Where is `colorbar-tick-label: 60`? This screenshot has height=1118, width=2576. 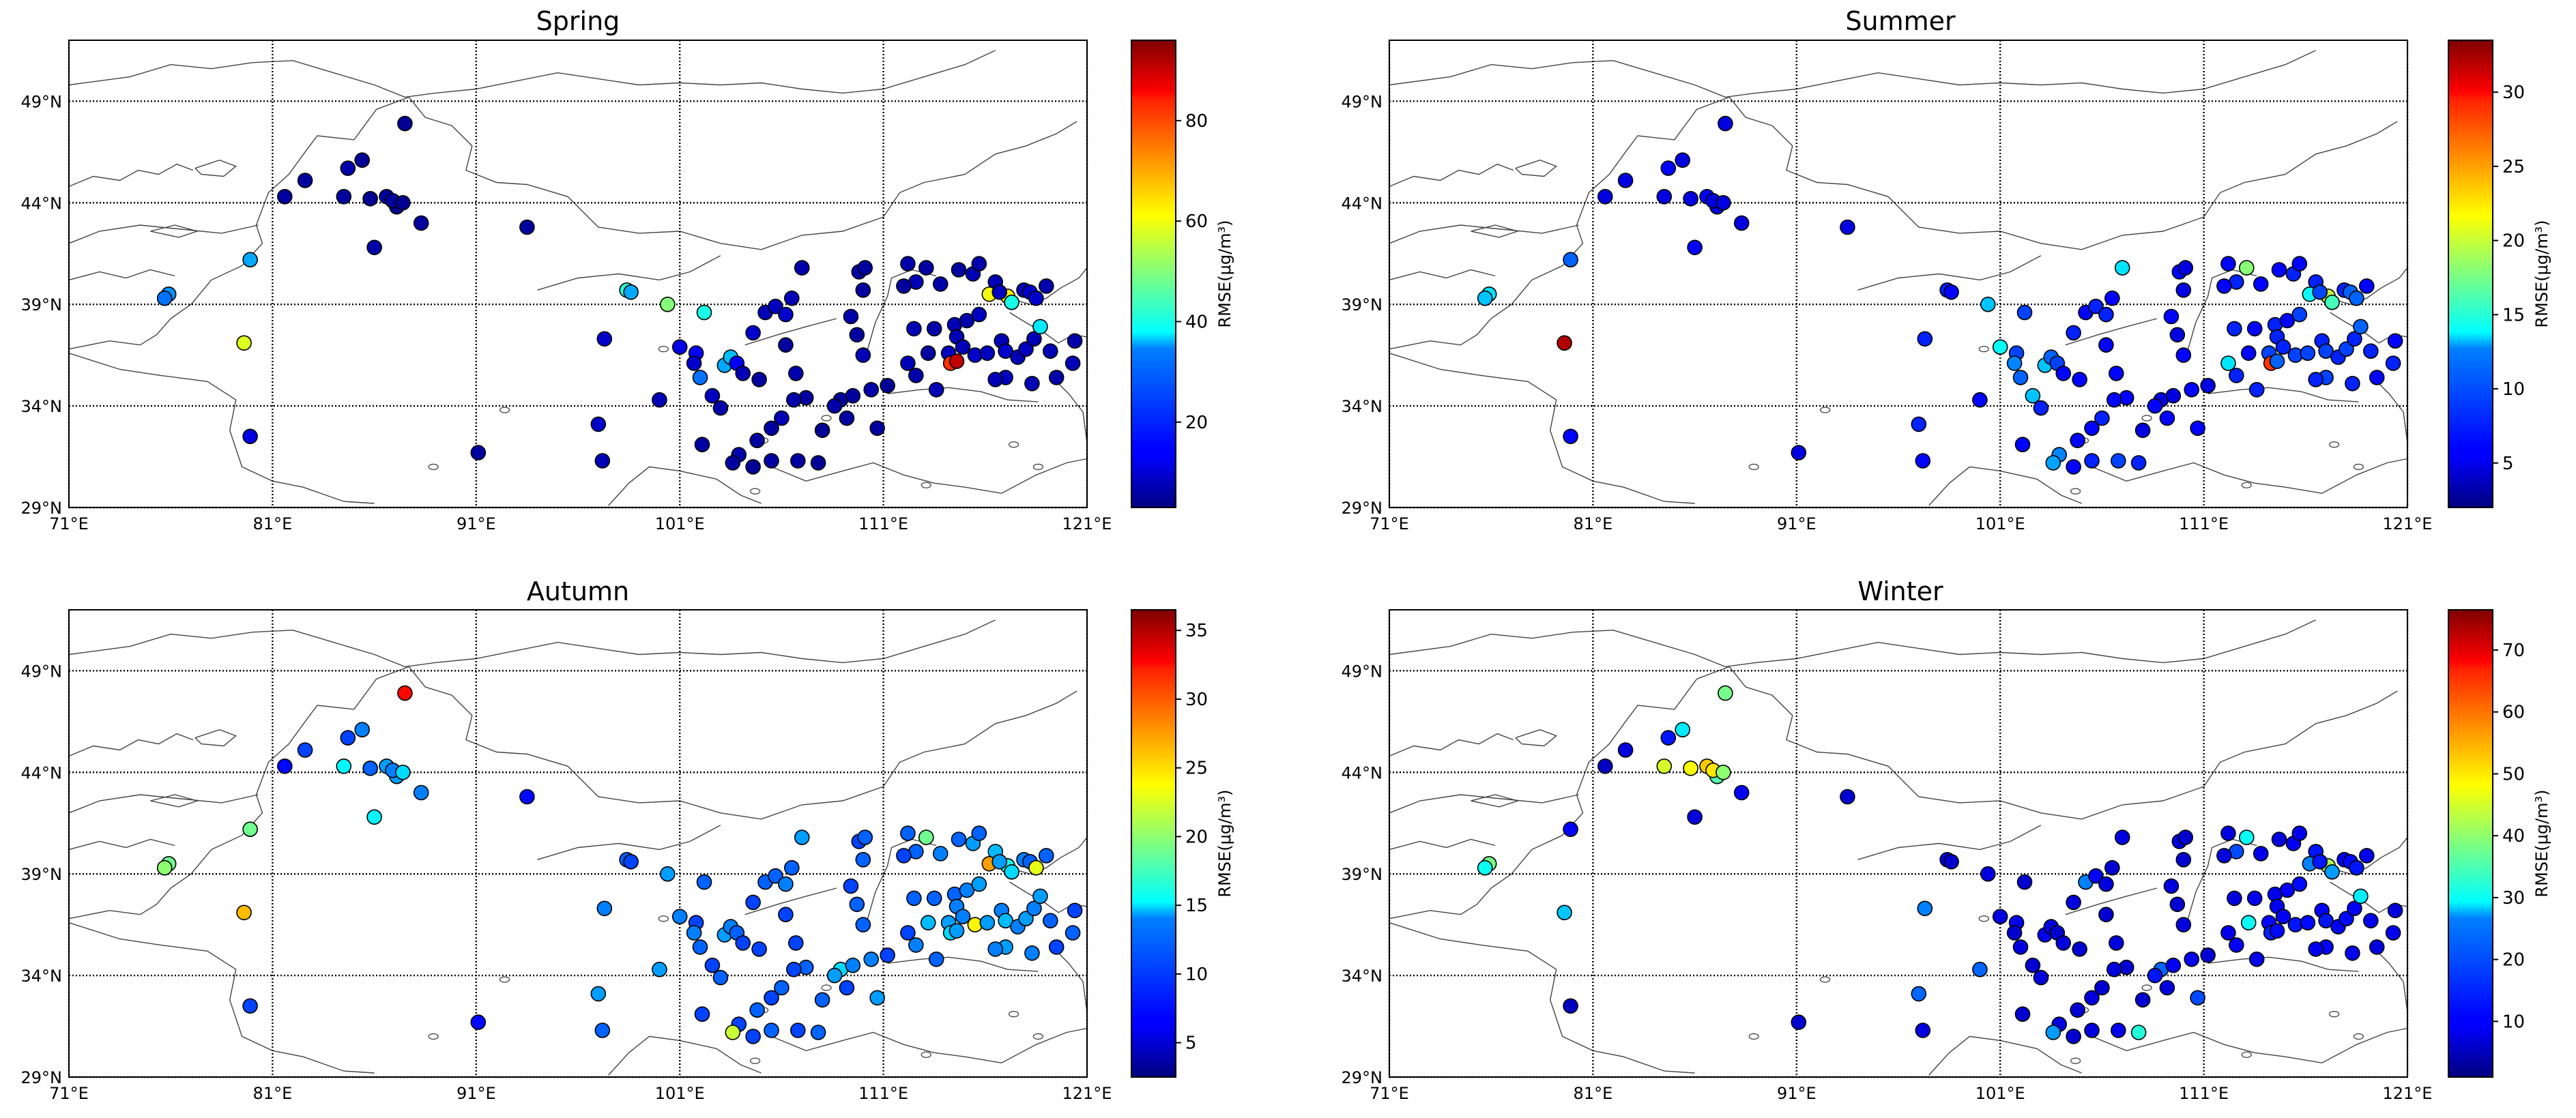
colorbar-tick-label: 60 is located at coordinates (2513, 713).